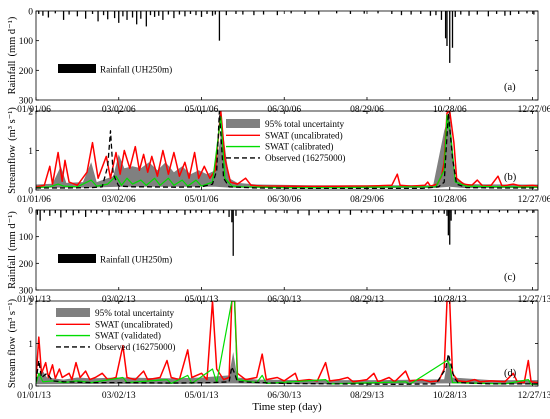 Image resolution: width=550 pixels, height=419 pixels. I want to click on y-axis-label-main: Stream flow, so click(12, 362).